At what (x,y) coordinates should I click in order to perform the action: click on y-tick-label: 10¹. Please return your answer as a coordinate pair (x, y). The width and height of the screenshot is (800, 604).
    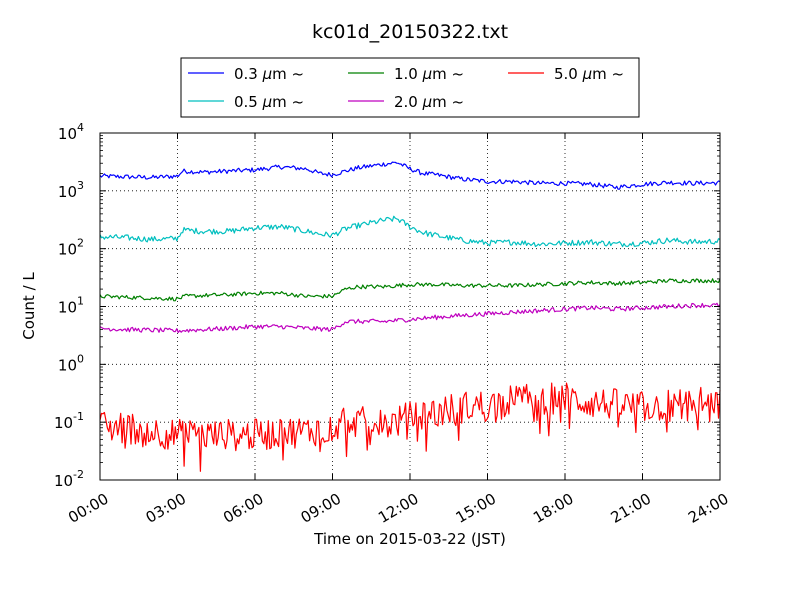
    Looking at the image, I should click on (71, 306).